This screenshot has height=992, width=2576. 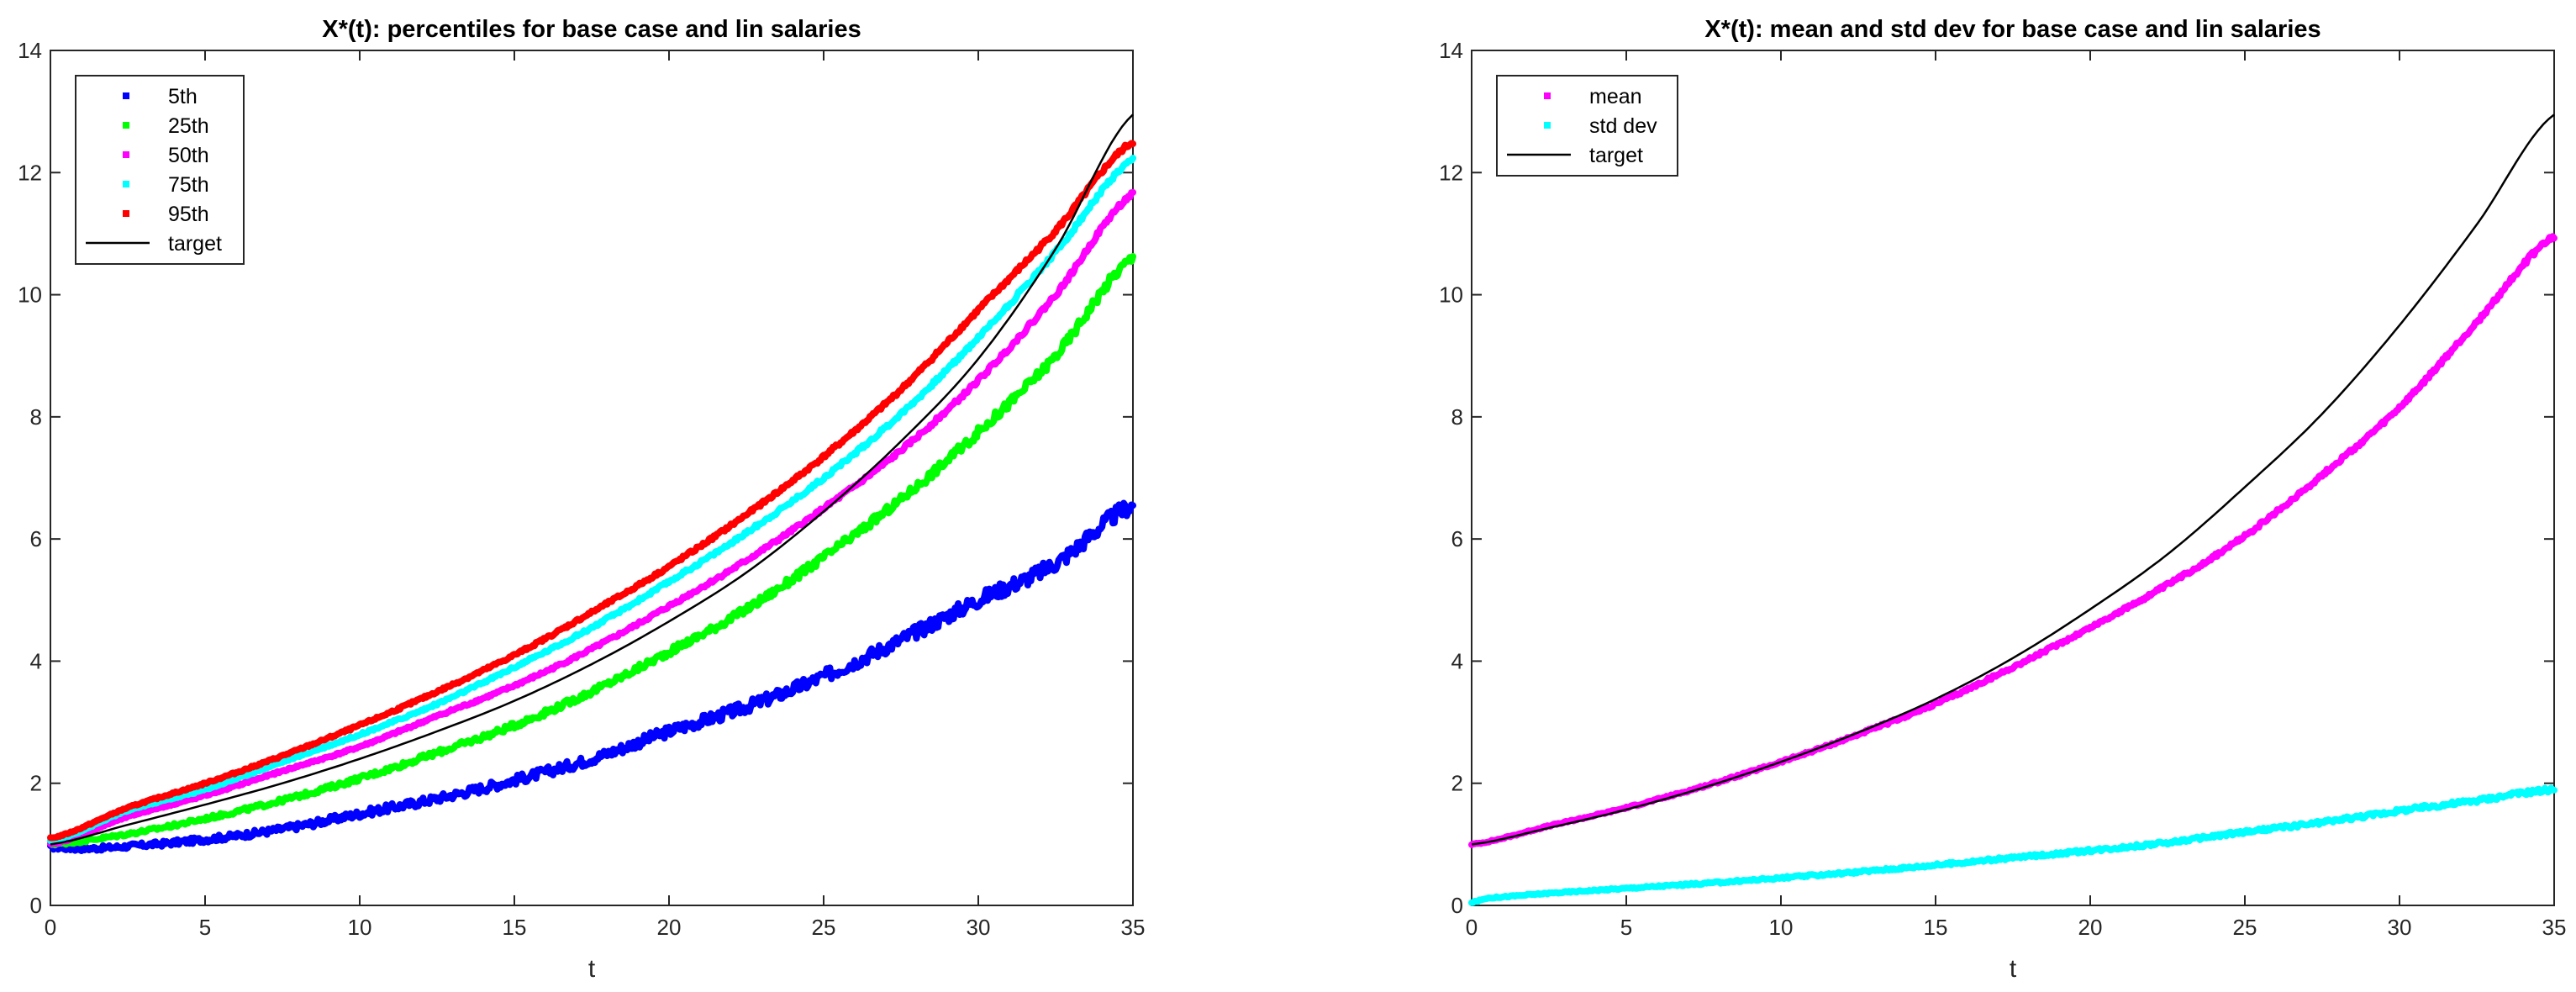 I want to click on legend-label: 5th, so click(x=183, y=96).